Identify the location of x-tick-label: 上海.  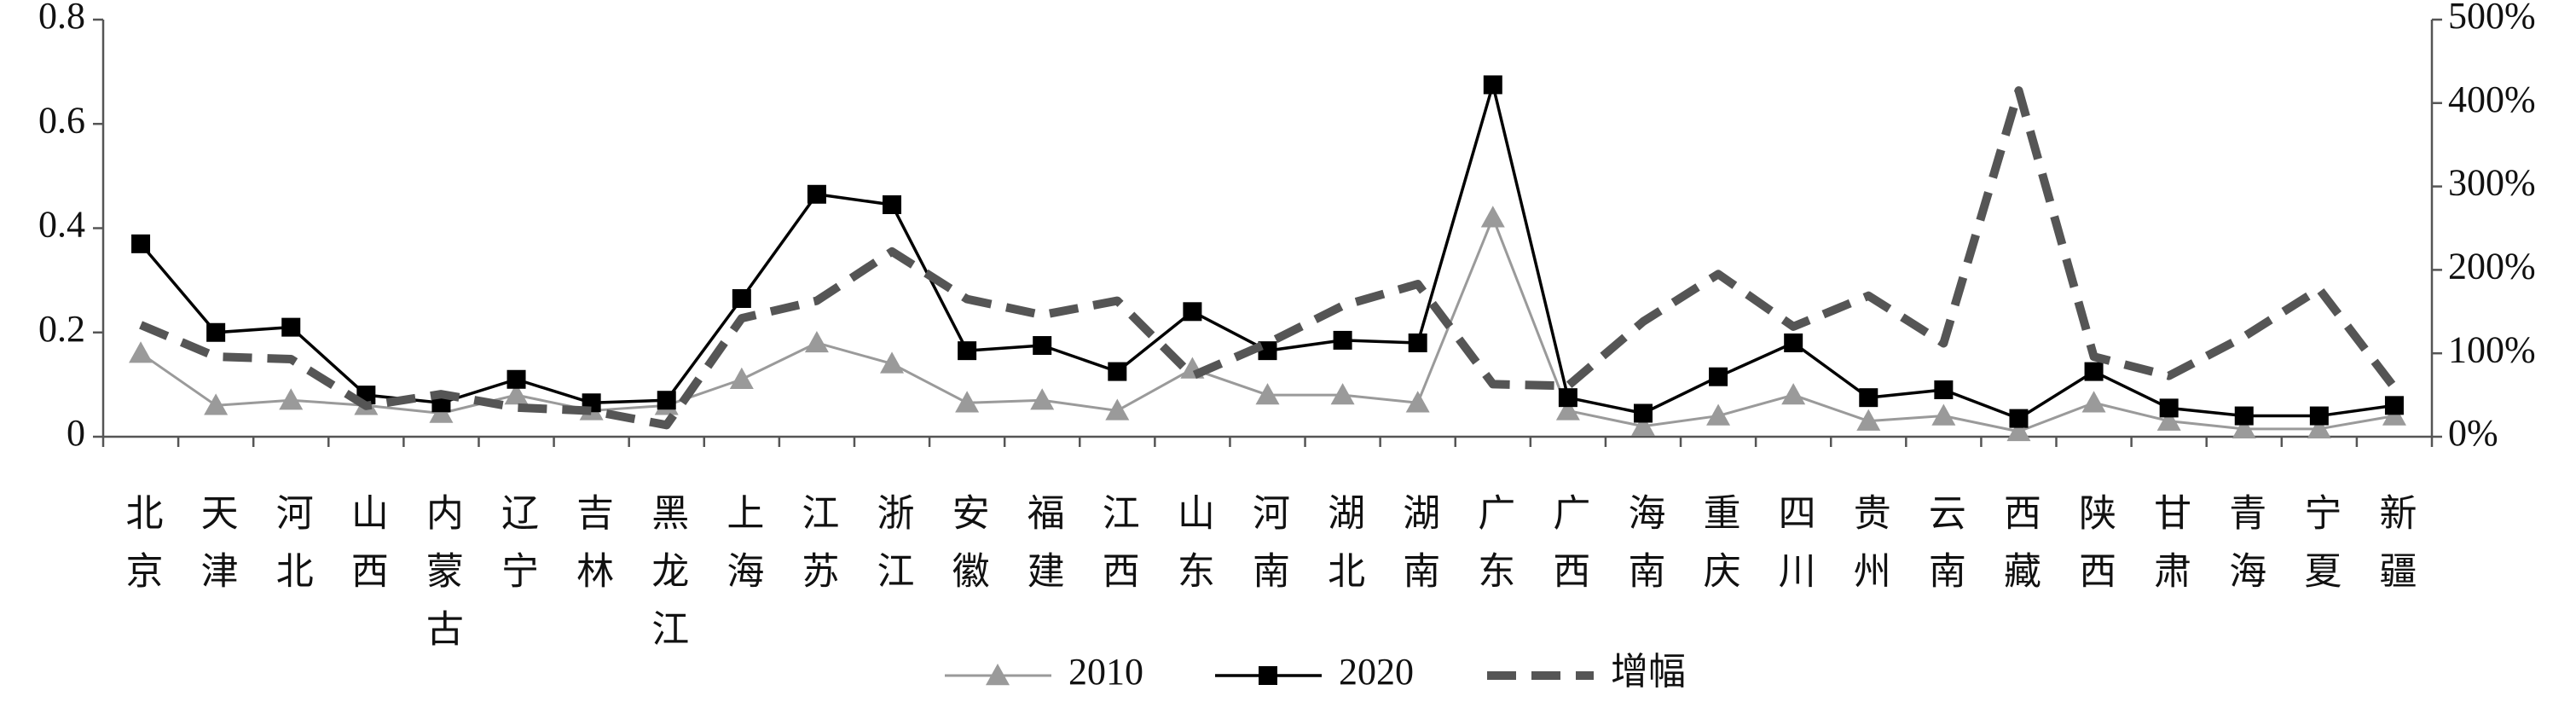
(742, 551).